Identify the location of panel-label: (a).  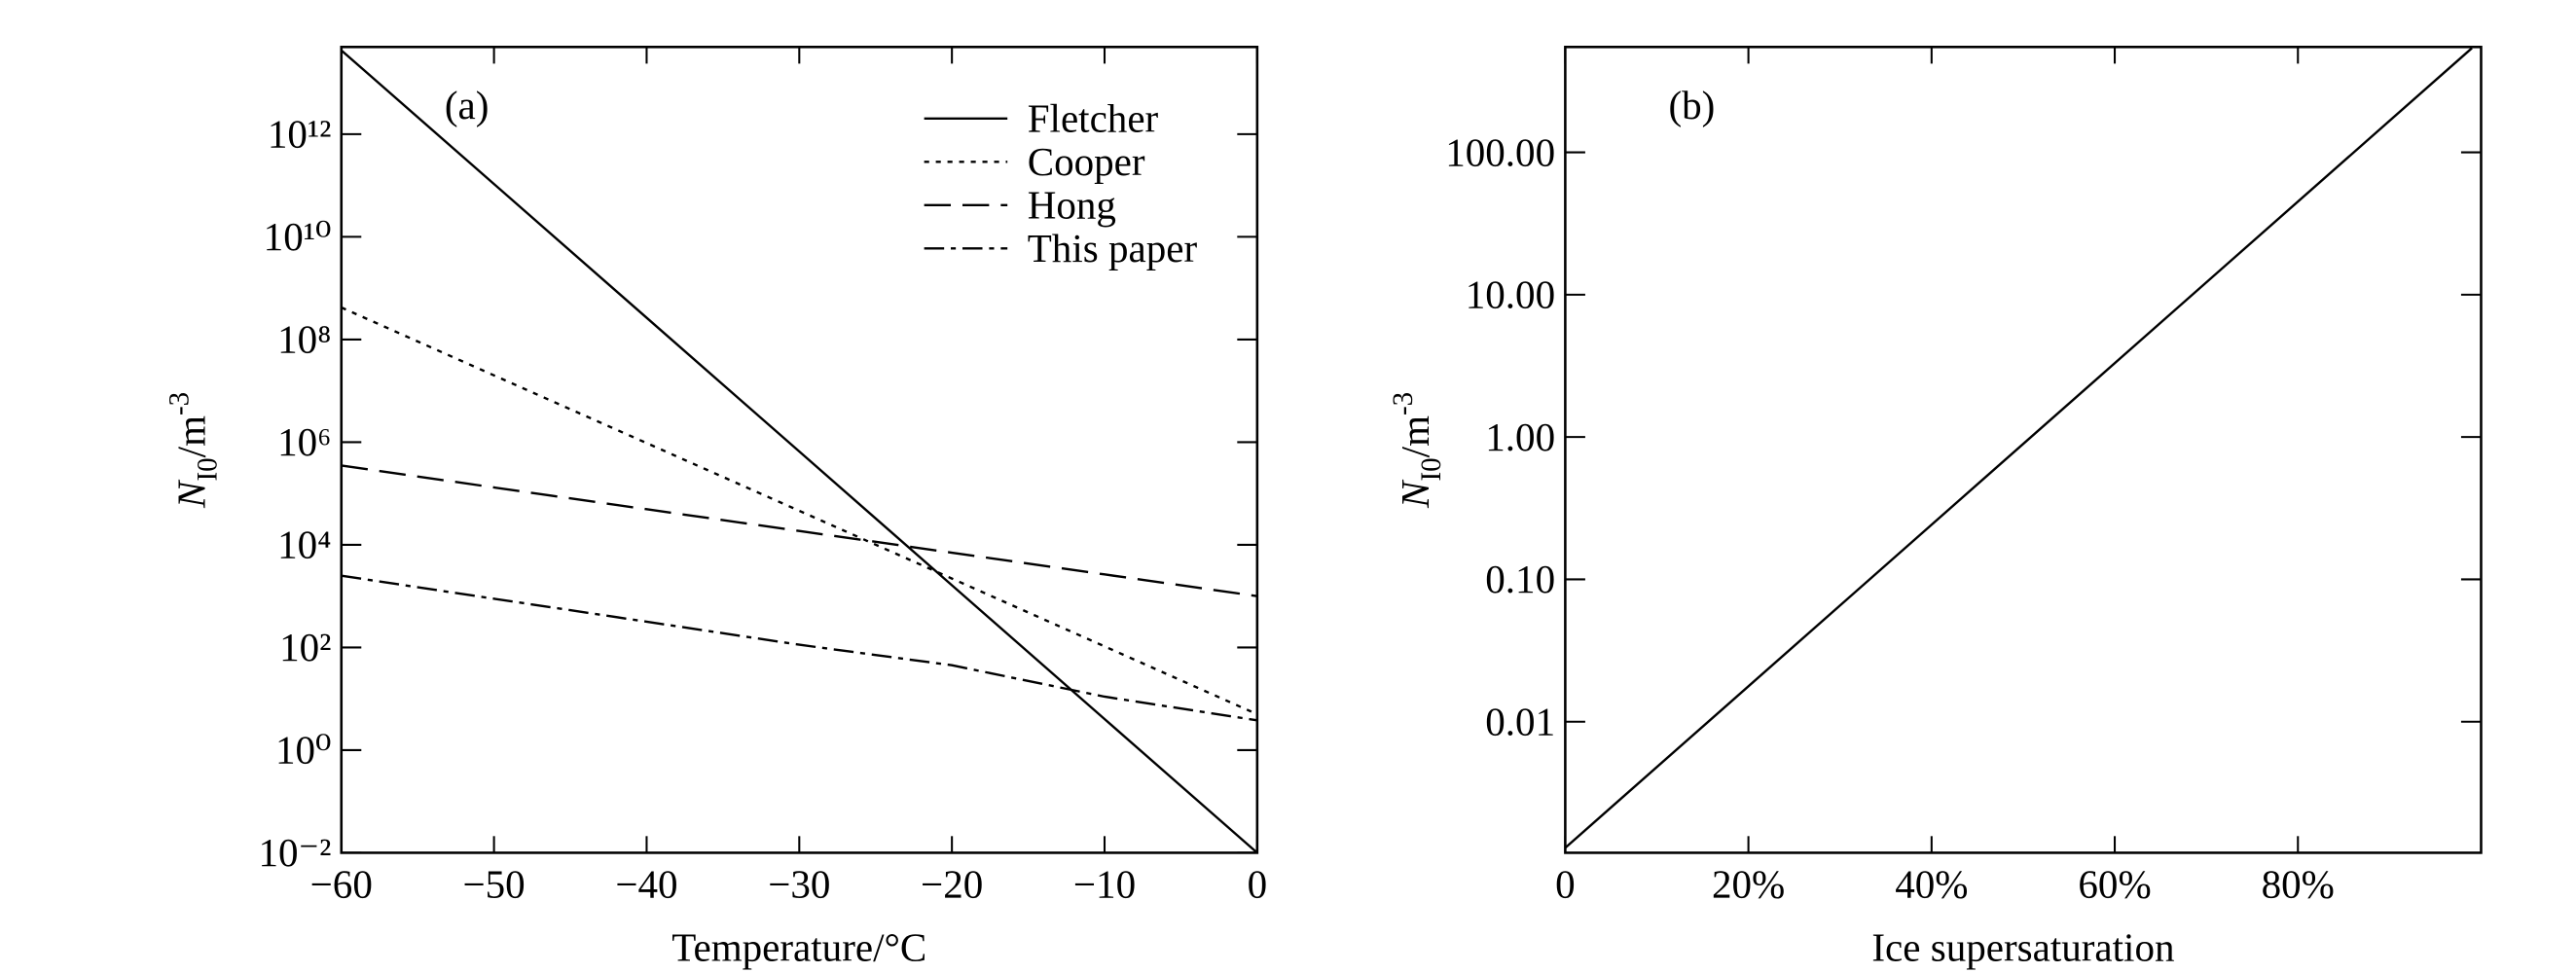
(467, 105).